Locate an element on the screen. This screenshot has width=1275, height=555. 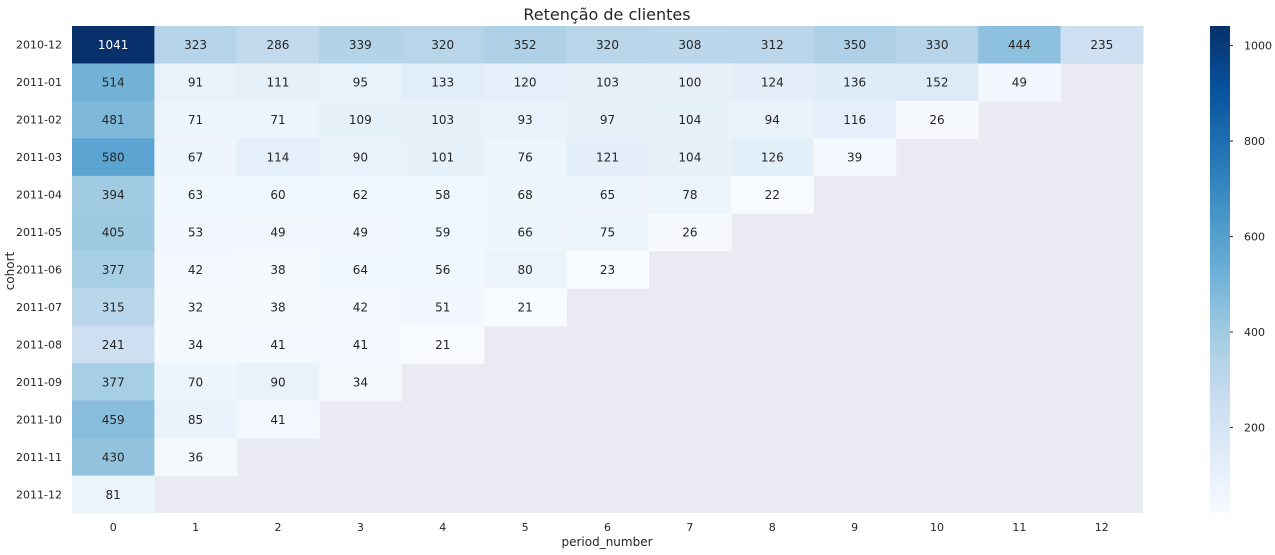
x-axis-ticks: 0 1 2 3 4 5 6 7 8 9 10 11 12 is located at coordinates (609, 527).